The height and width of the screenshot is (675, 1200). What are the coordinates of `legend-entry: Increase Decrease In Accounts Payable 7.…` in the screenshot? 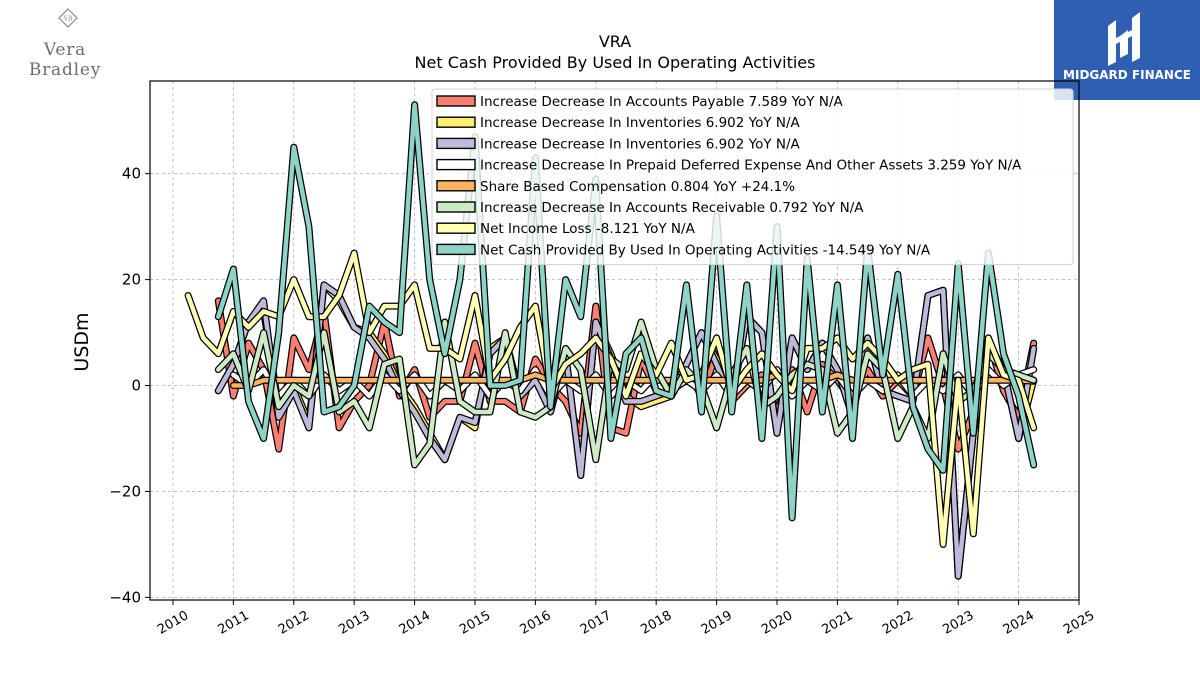 It's located at (639, 102).